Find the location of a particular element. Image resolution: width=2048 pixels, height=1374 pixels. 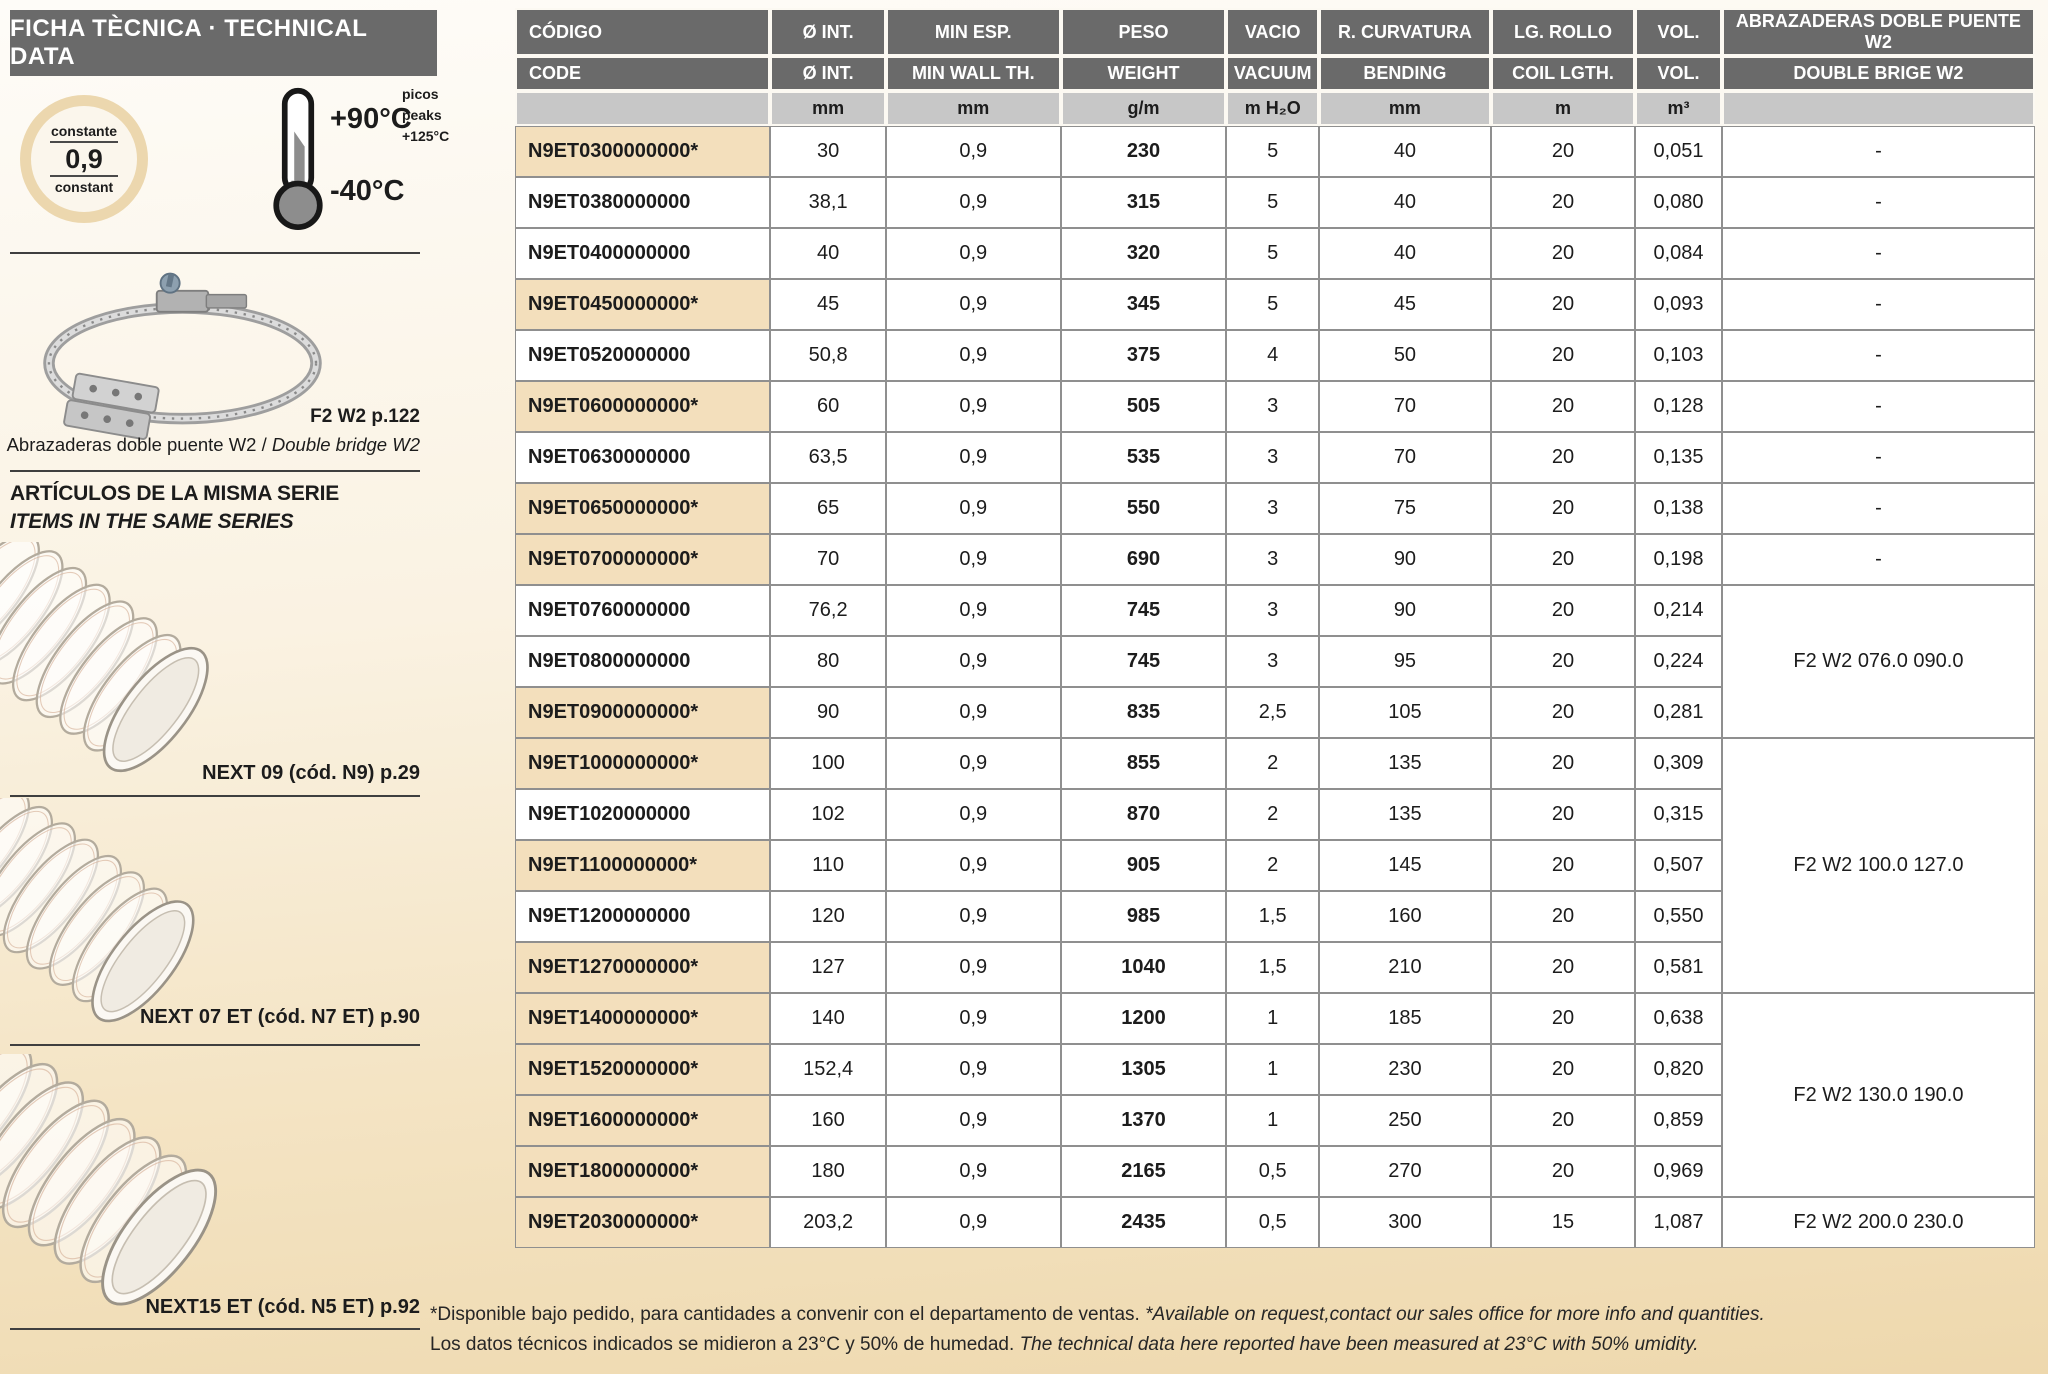

cell-bending-radius: 210 is located at coordinates (1405, 967).